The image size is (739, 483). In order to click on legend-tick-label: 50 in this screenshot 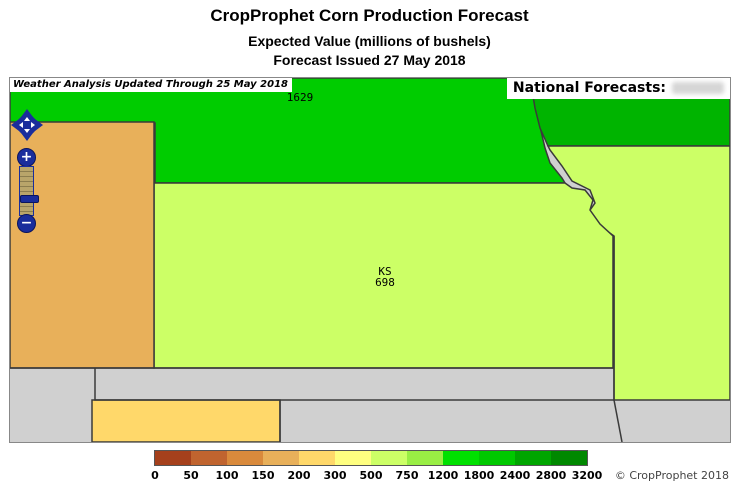, I will do `click(191, 475)`.